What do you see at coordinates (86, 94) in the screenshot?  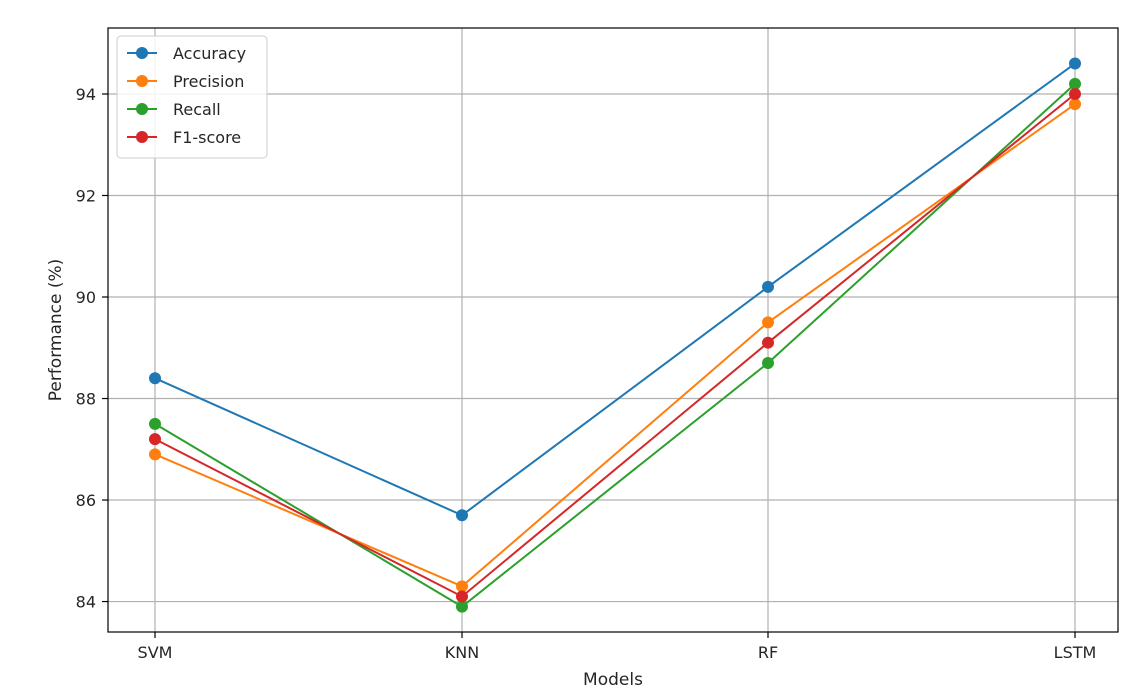 I see `y-tick-label: 94` at bounding box center [86, 94].